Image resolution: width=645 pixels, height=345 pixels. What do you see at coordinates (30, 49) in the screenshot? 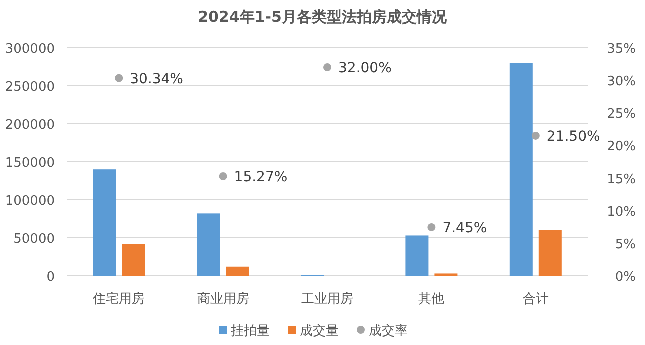
I see `y-tick-label: 300000` at bounding box center [30, 49].